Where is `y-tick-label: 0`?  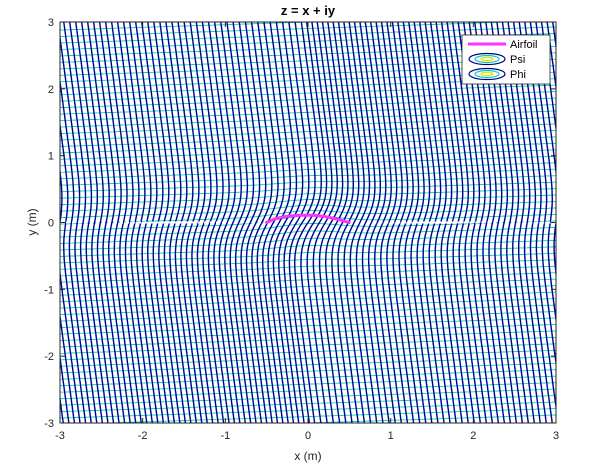 y-tick-label: 0 is located at coordinates (51, 224).